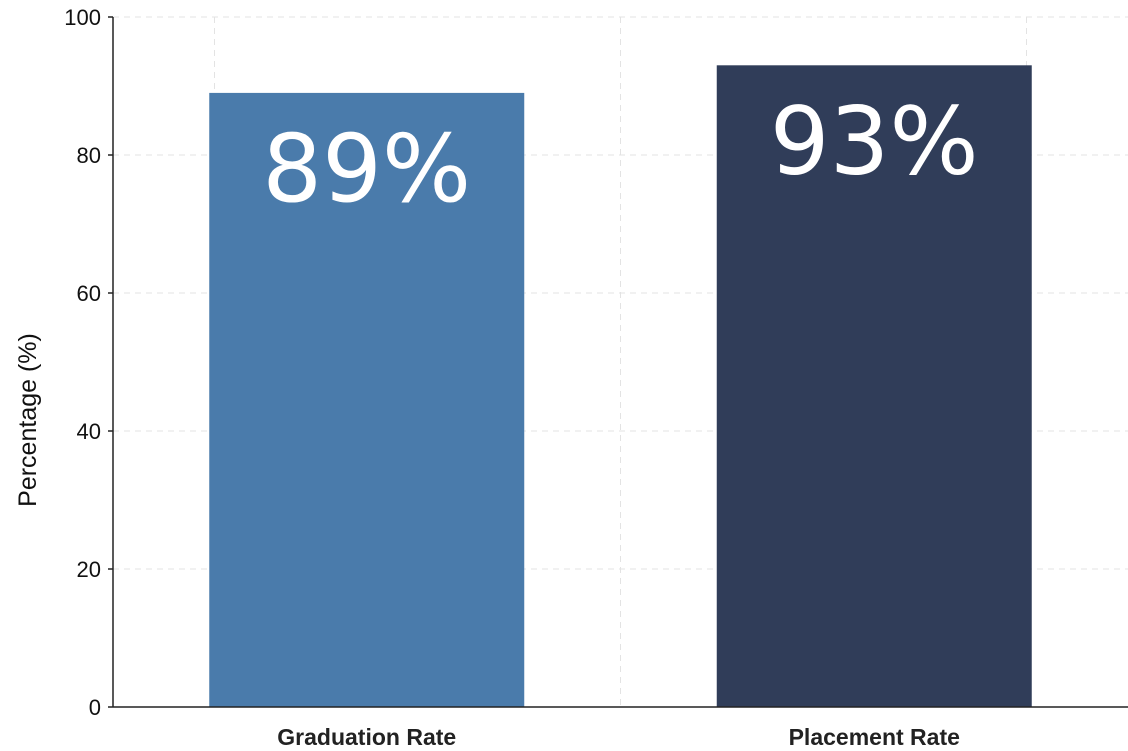 Image resolution: width=1128 pixels, height=751 pixels. What do you see at coordinates (28, 420) in the screenshot?
I see `y-axis-title: Percentage (%)` at bounding box center [28, 420].